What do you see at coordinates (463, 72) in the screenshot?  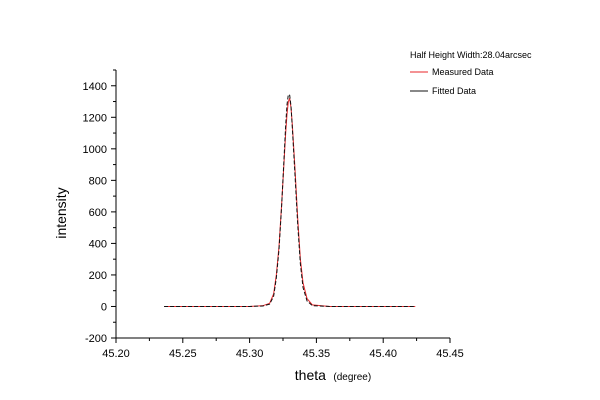 I see `legend-label-measured: Measured Data` at bounding box center [463, 72].